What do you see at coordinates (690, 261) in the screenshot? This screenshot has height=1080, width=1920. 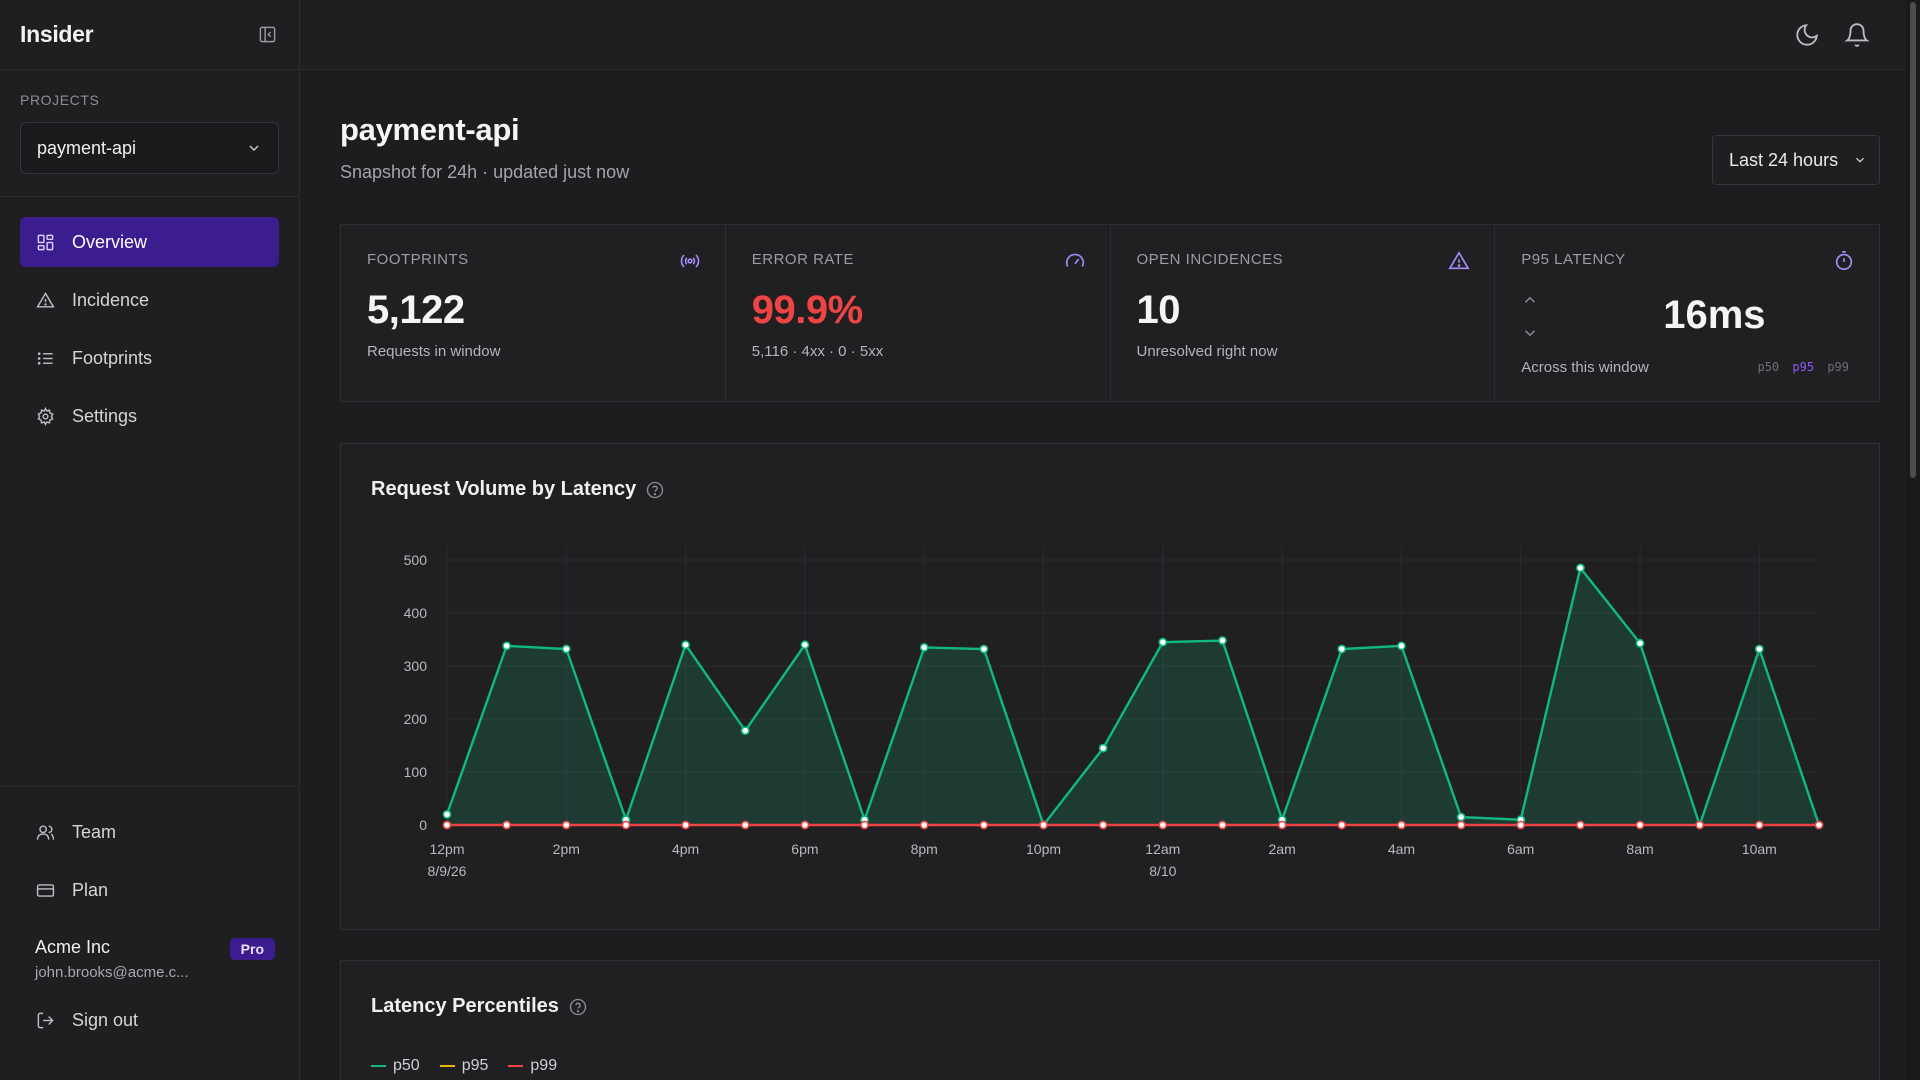 I see `broadcast-icon` at bounding box center [690, 261].